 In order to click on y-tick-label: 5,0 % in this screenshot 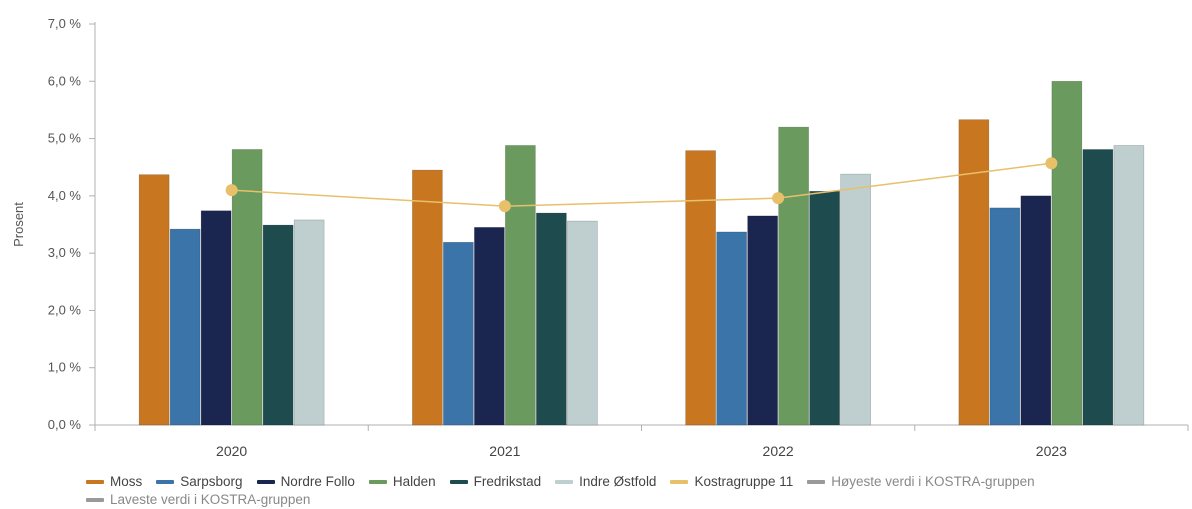, I will do `click(65, 138)`.